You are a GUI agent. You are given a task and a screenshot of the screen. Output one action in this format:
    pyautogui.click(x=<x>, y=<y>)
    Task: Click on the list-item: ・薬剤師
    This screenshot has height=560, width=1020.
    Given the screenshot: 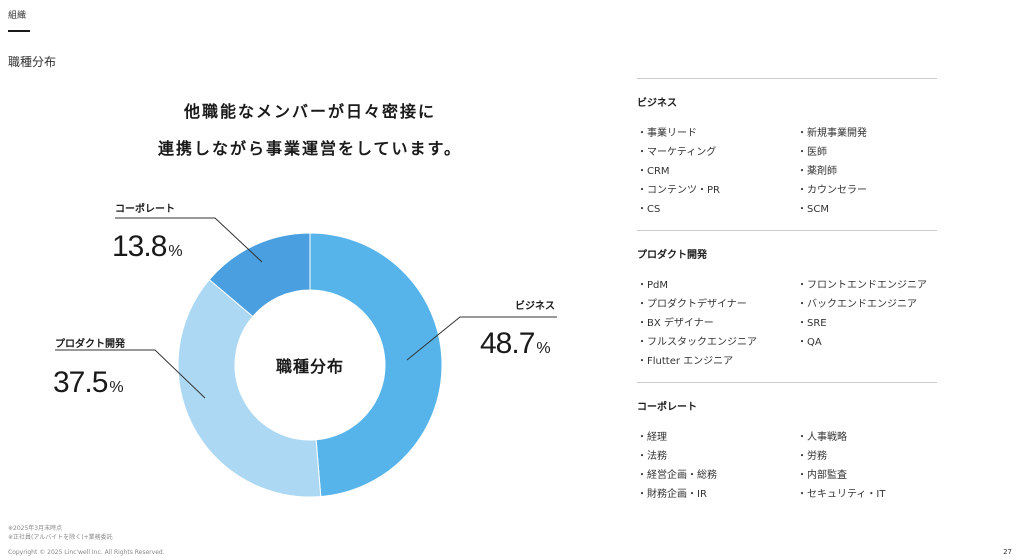 What is the action you would take?
    pyautogui.click(x=817, y=171)
    